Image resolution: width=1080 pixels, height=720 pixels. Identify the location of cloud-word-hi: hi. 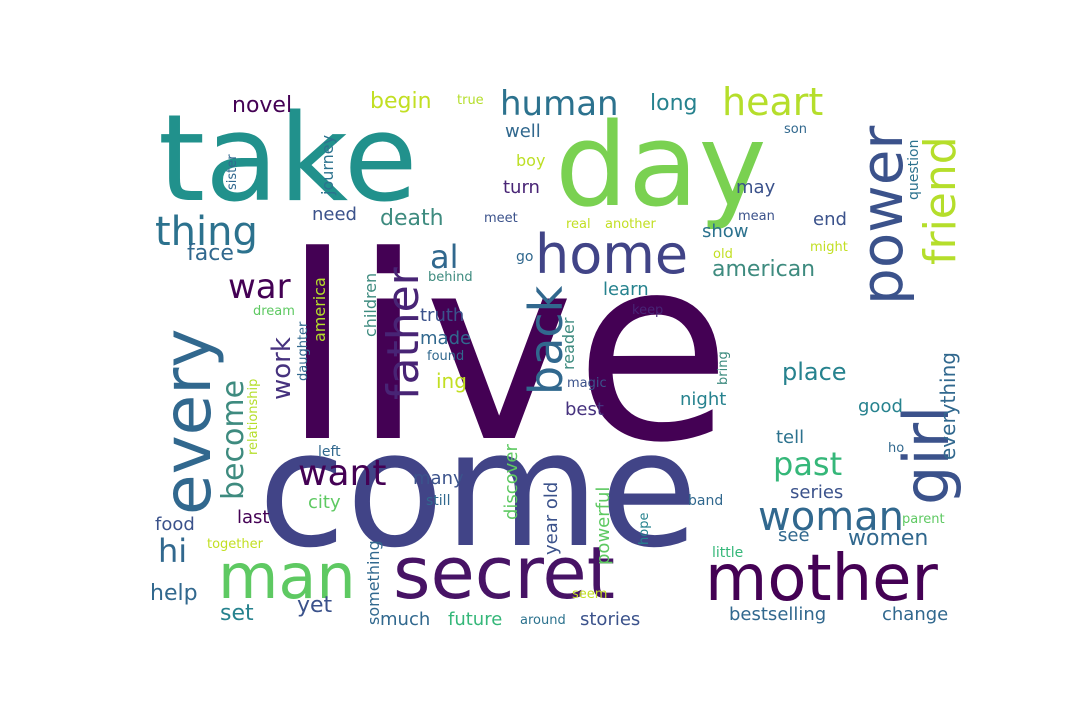
(172, 551).